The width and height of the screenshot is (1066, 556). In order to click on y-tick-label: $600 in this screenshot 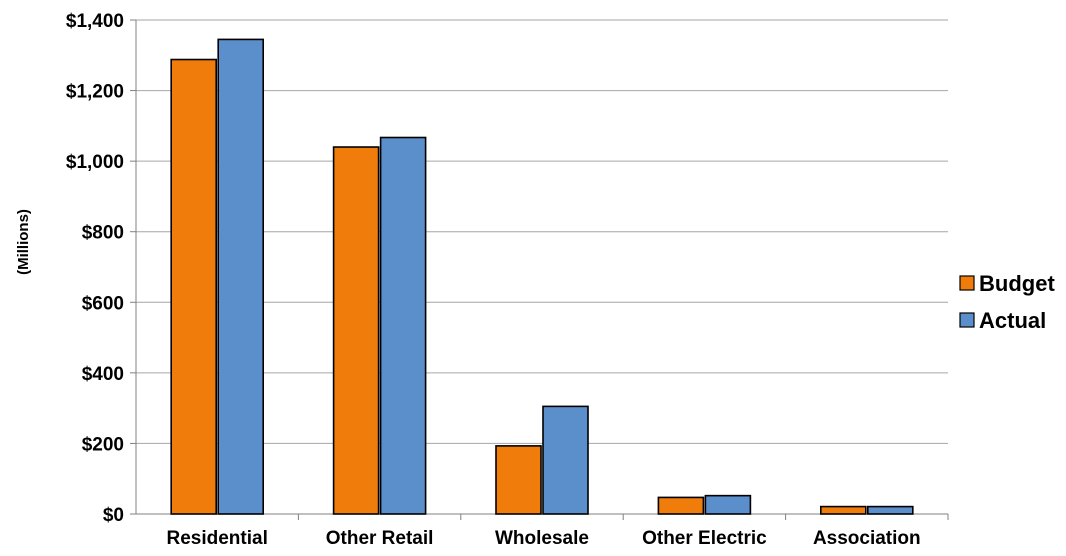, I will do `click(103, 303)`.